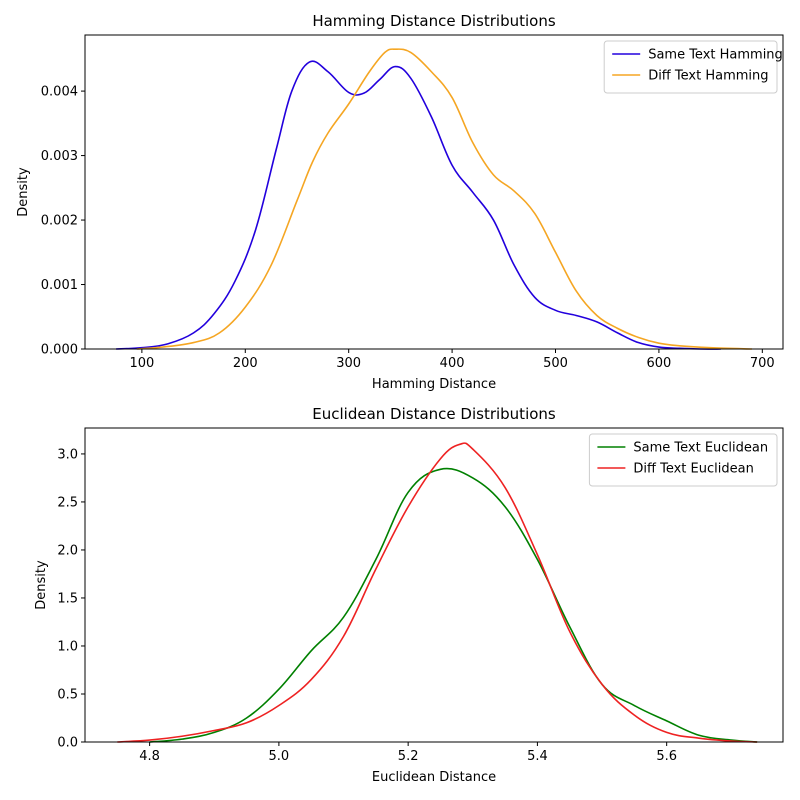 The image size is (800, 800). Describe the element at coordinates (434, 777) in the screenshot. I see `x-axis-label: Euclidean Distance` at that location.